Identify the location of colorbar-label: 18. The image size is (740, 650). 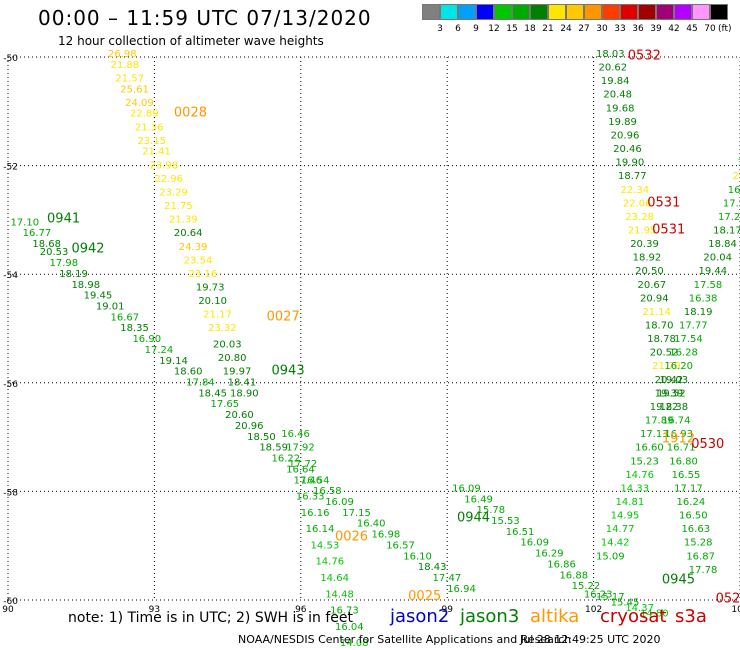
(530, 29).